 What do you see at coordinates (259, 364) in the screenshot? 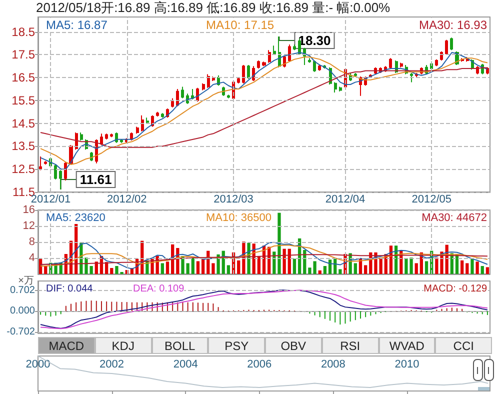
I see `x-tick-label: 2006` at bounding box center [259, 364].